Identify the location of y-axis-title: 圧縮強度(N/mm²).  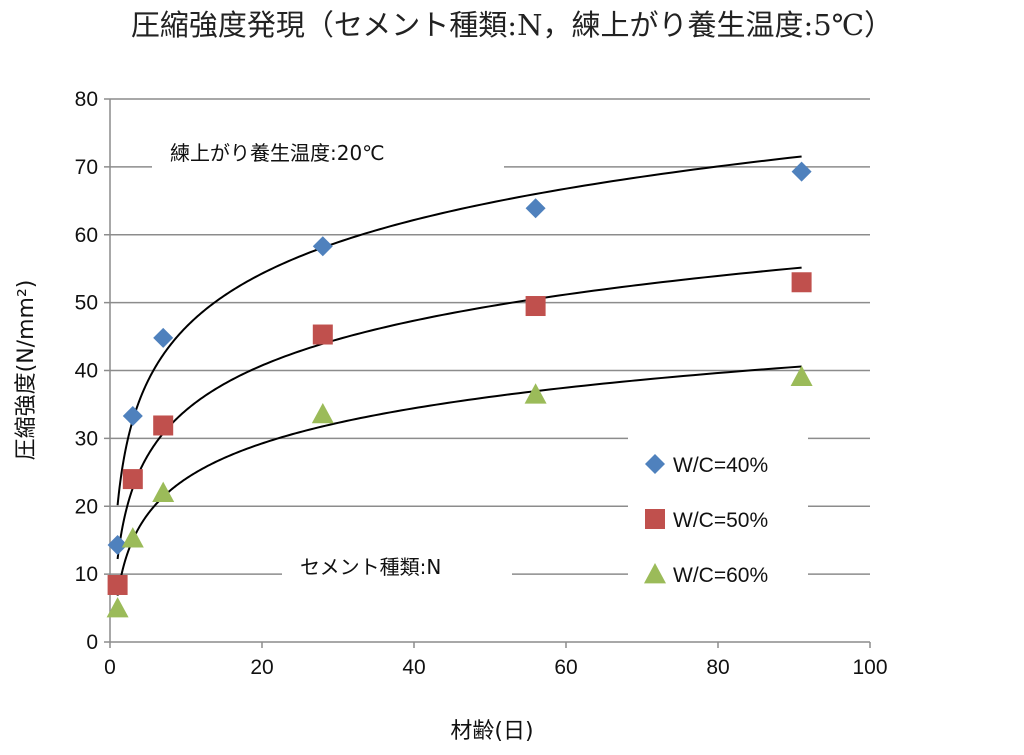
(26, 370).